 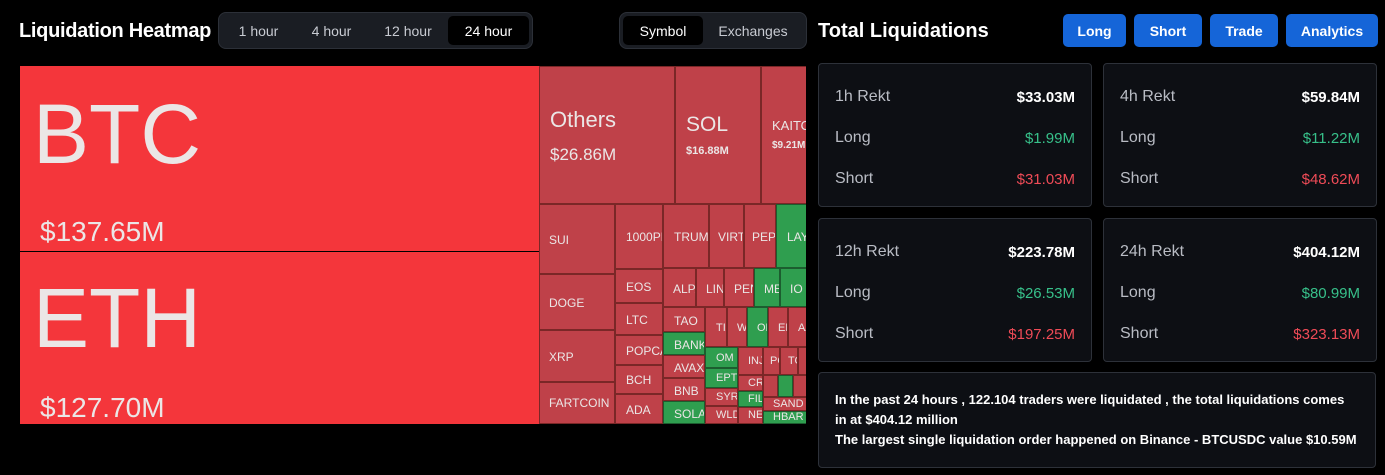 What do you see at coordinates (1049, 138) in the screenshot?
I see `card-long: $1.99M` at bounding box center [1049, 138].